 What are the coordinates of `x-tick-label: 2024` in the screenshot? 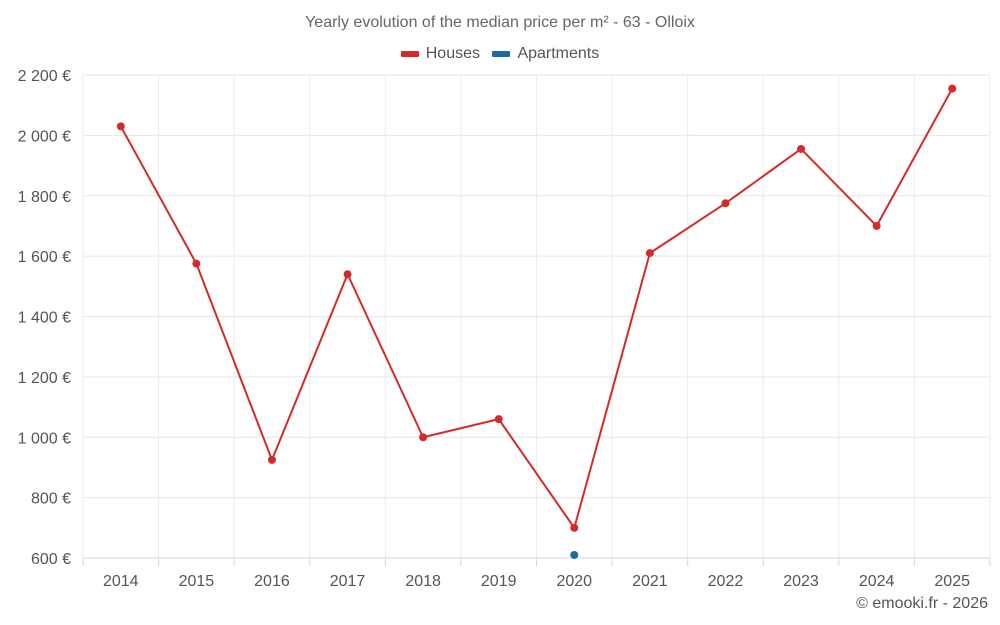 It's located at (877, 581).